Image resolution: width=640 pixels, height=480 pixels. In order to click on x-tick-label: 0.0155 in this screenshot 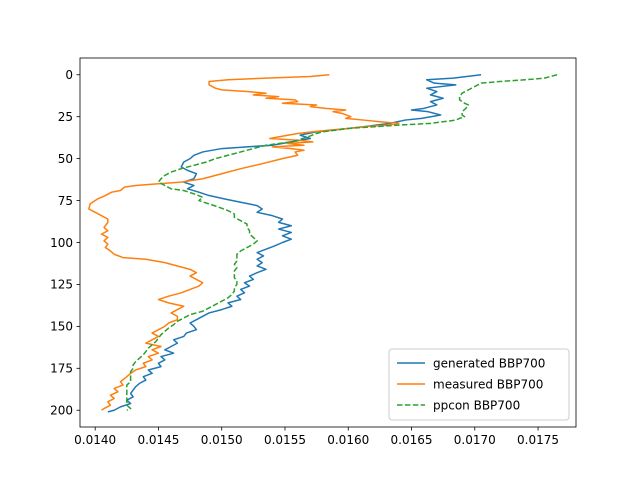, I will do `click(285, 440)`.